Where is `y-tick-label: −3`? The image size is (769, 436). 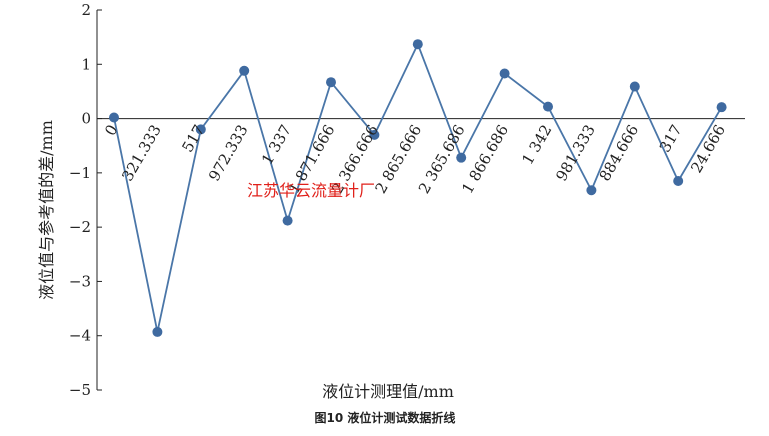
y-tick-label: −3 is located at coordinates (80, 281).